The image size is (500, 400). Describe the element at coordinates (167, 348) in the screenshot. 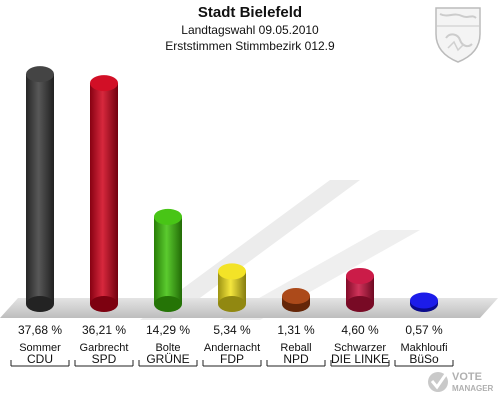

I see `candidate-label: Bolte` at that location.